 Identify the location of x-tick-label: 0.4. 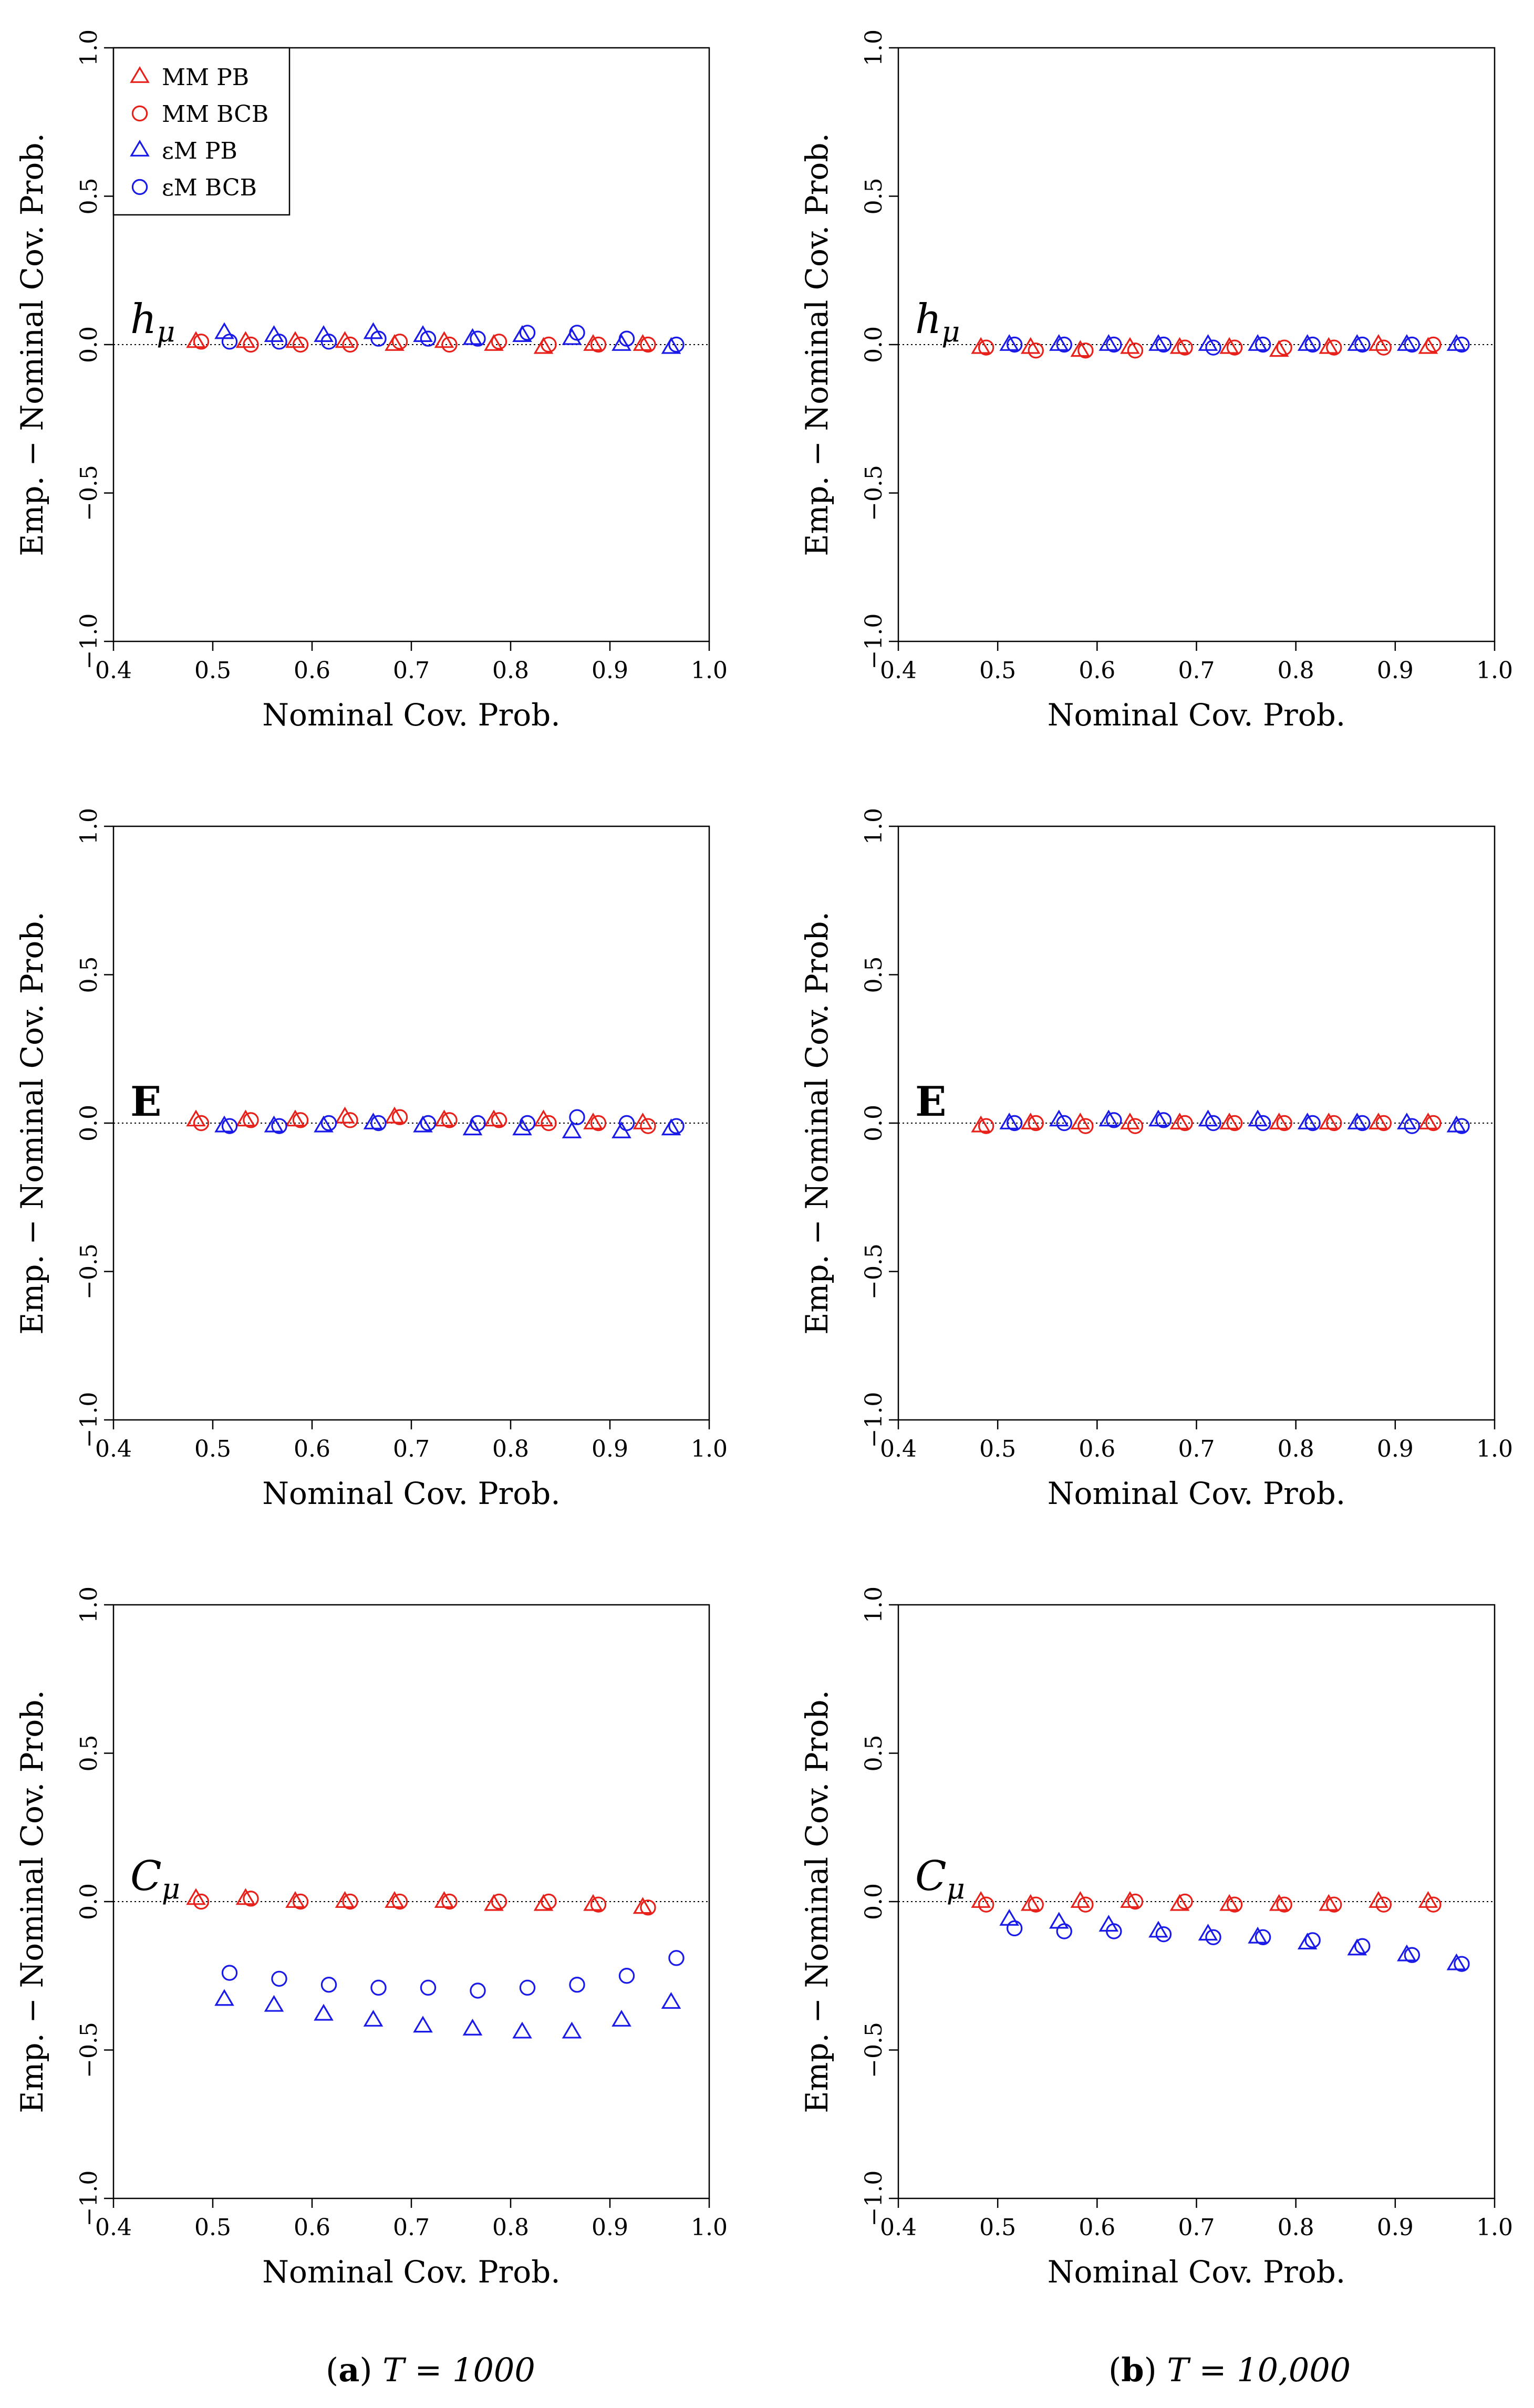
(898, 670).